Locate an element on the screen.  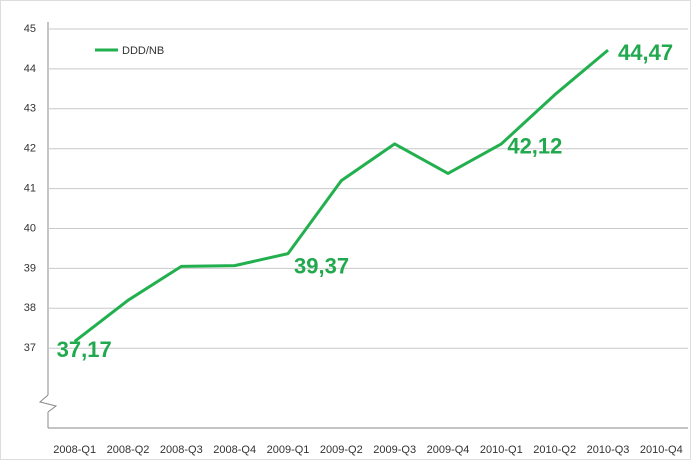
y-tick-label: 38 is located at coordinates (30, 308).